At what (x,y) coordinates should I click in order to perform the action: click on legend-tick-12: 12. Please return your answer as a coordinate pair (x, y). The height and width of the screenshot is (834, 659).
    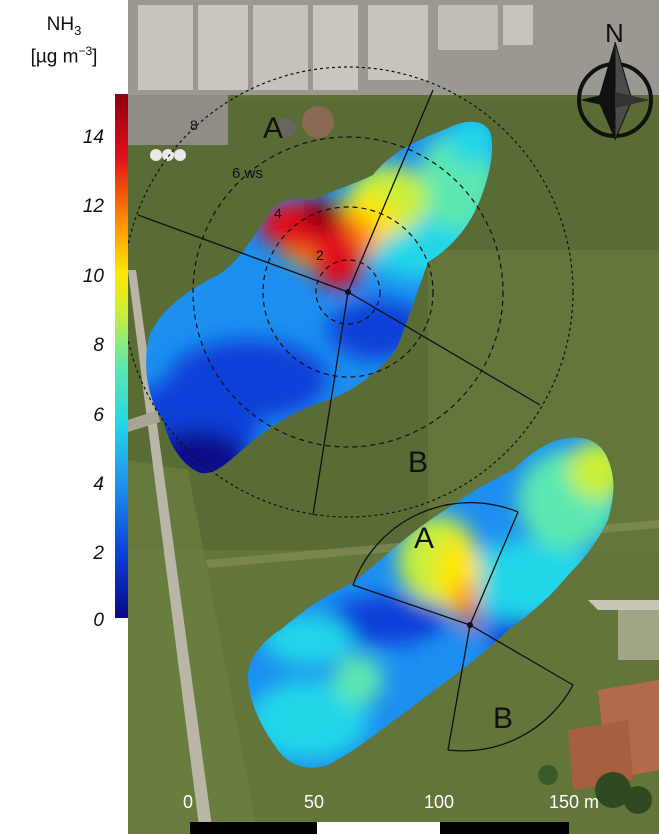
    Looking at the image, I should click on (93, 206).